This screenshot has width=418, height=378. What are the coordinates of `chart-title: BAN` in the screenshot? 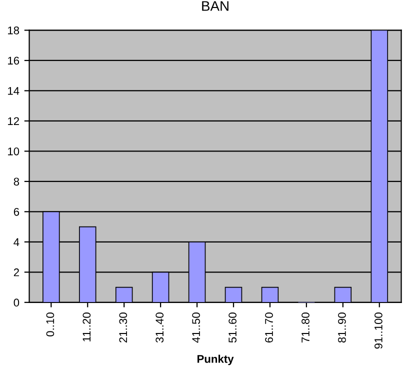 It's located at (215, 6).